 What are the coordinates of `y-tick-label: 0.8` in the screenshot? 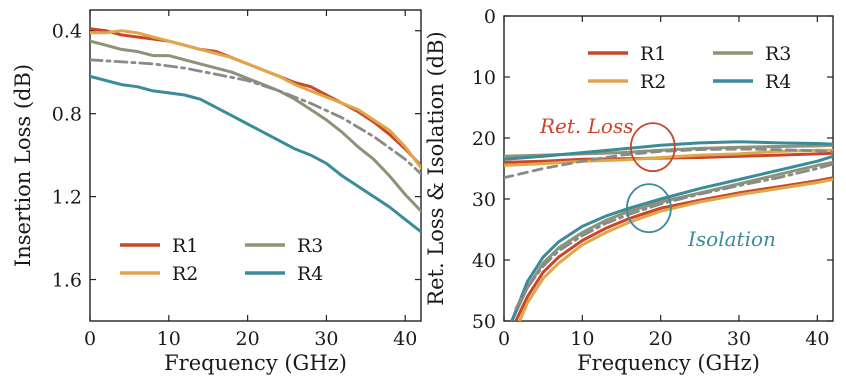 It's located at (67, 115).